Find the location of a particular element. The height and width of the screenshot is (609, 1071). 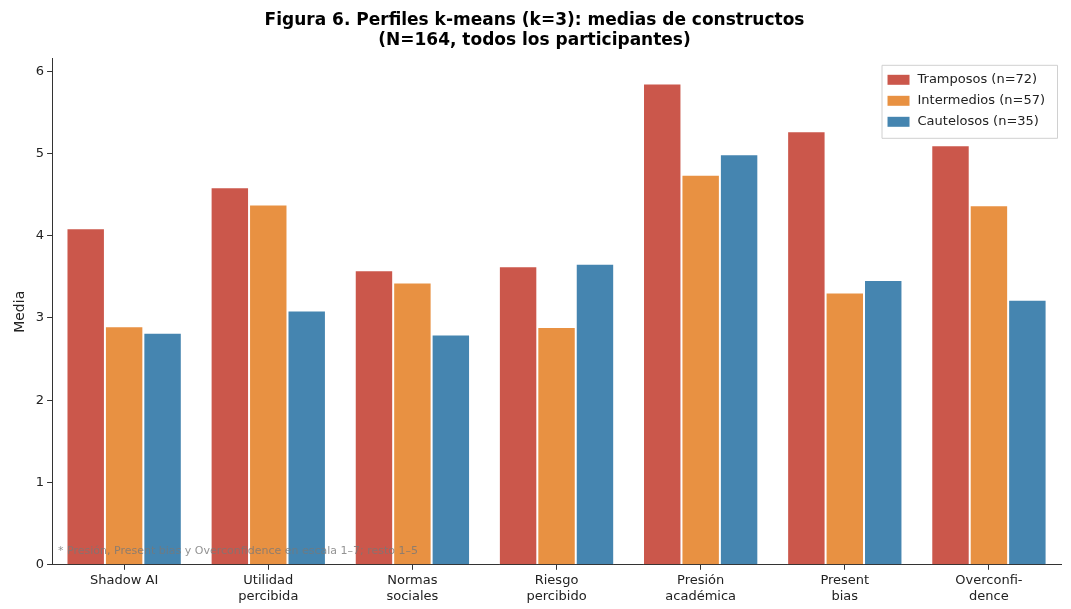

y-tick-label: 1 is located at coordinates (40, 481).